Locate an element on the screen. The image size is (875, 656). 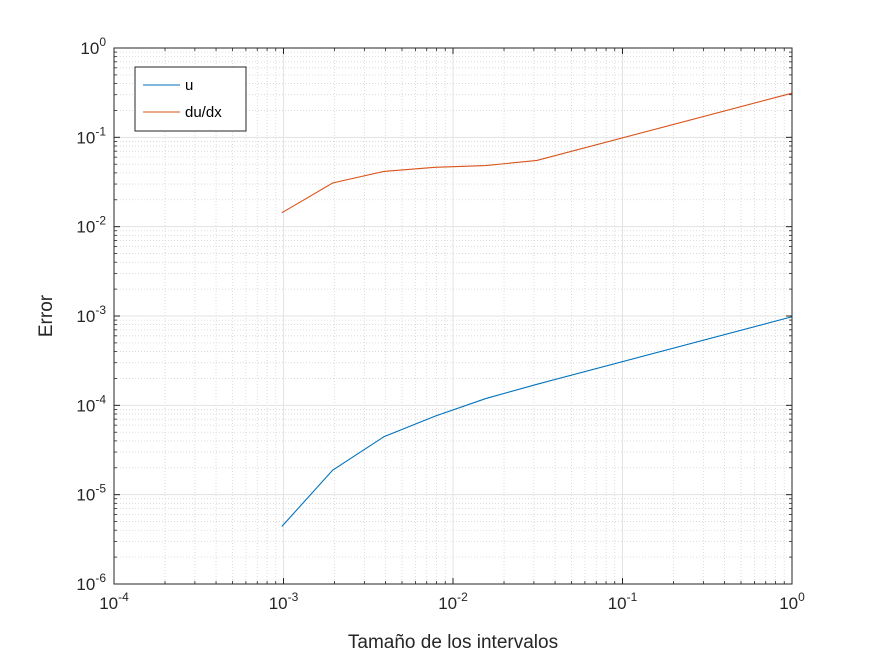
x-tick-label: 10⁰ is located at coordinates (792, 601).